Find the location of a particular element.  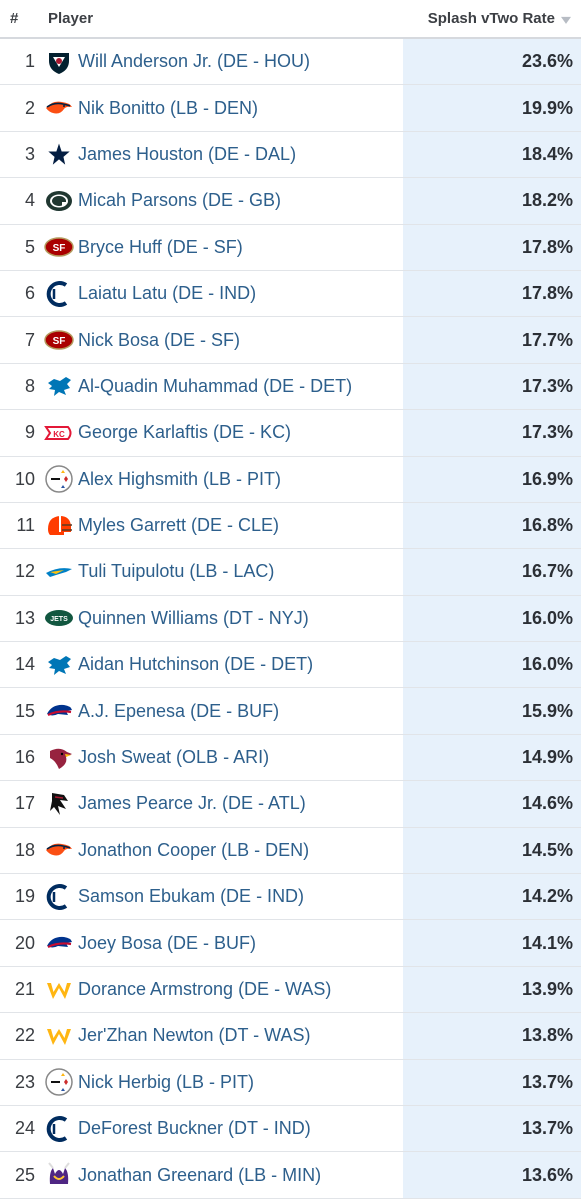

rank-cell: 4 is located at coordinates (29, 200).